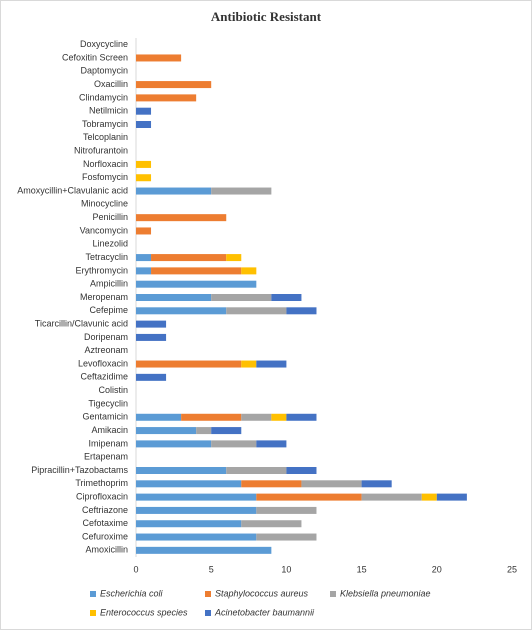 The height and width of the screenshot is (630, 532). Describe the element at coordinates (79, 470) in the screenshot. I see `y-tick-label: Pipracillin+Tazobactams` at that location.